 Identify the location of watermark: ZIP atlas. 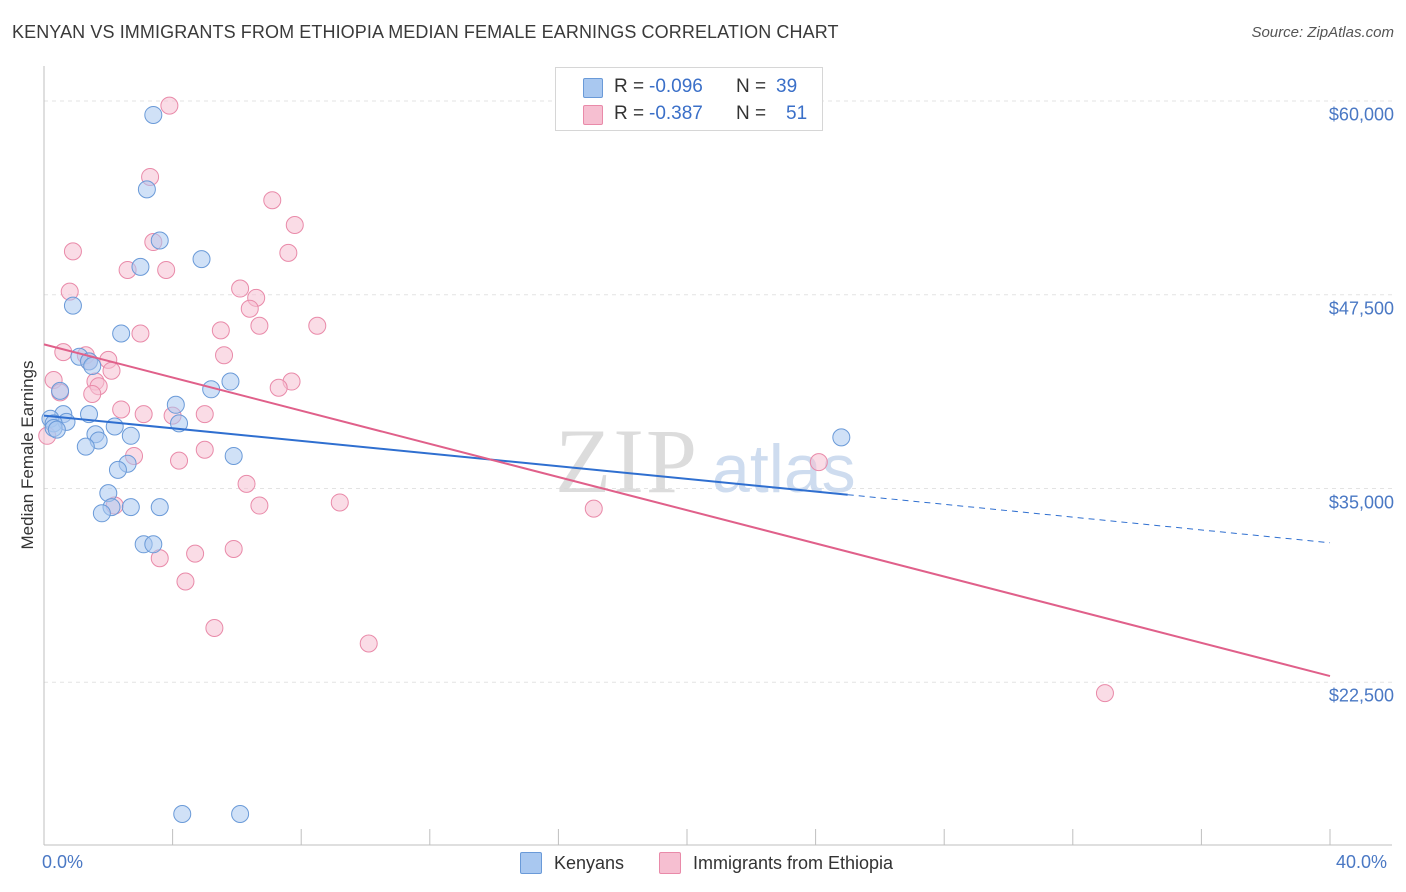
(705, 461).